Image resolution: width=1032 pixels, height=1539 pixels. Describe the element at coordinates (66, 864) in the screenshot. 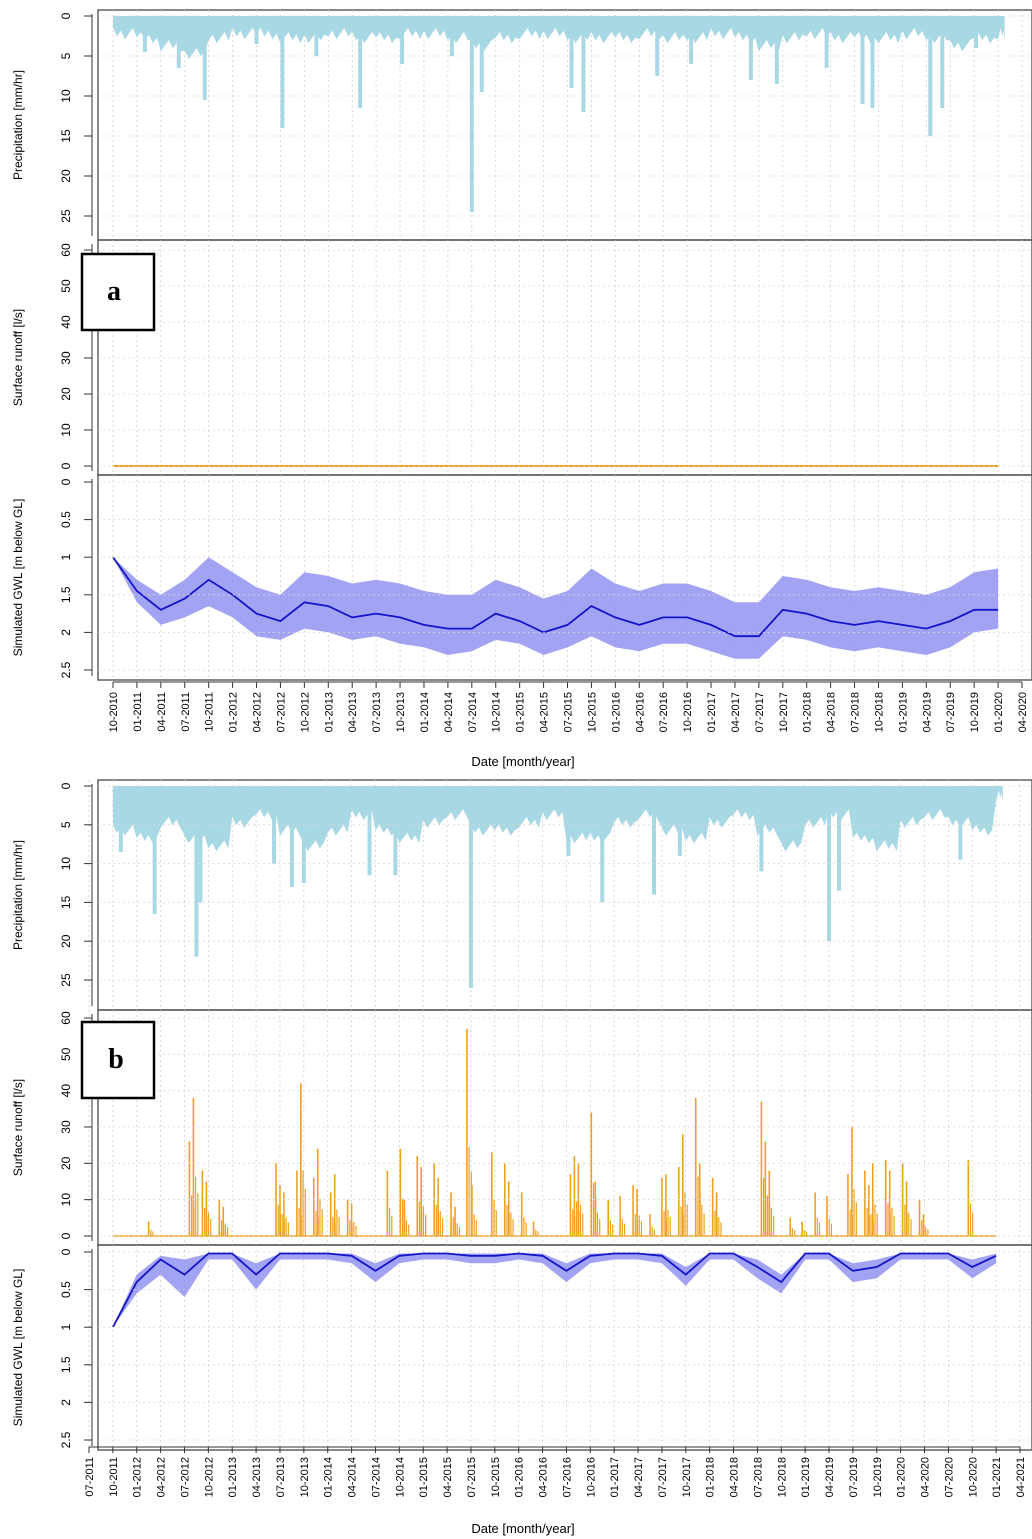

I see `b-ytick-label-0-2: 10` at that location.